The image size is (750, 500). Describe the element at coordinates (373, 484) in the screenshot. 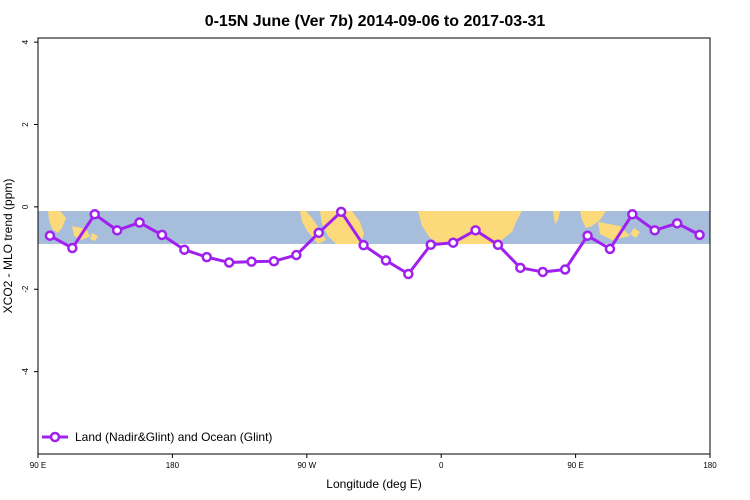

I see `x-axis-label: Longitude (deg E)` at that location.